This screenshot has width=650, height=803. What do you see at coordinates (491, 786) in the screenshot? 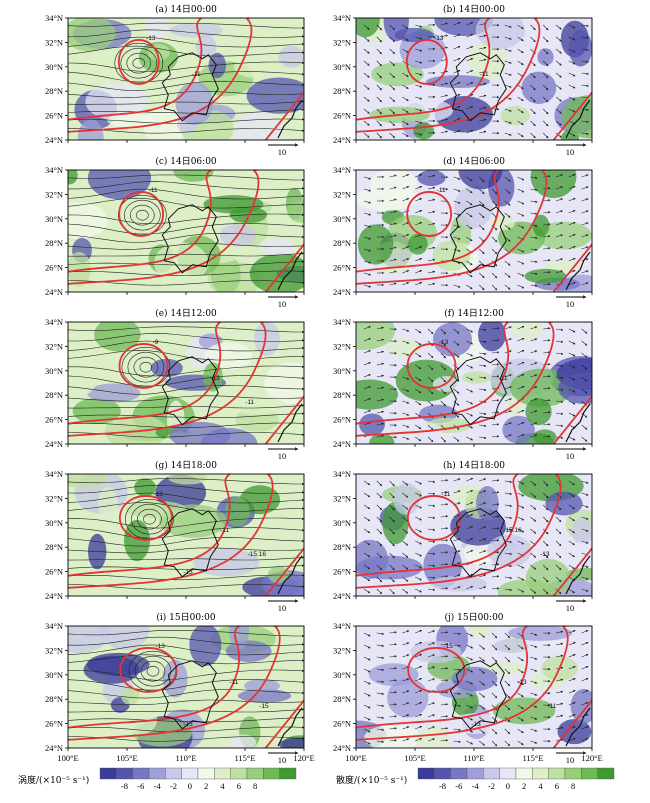
I see `legend-tick-label: -2` at bounding box center [491, 786].